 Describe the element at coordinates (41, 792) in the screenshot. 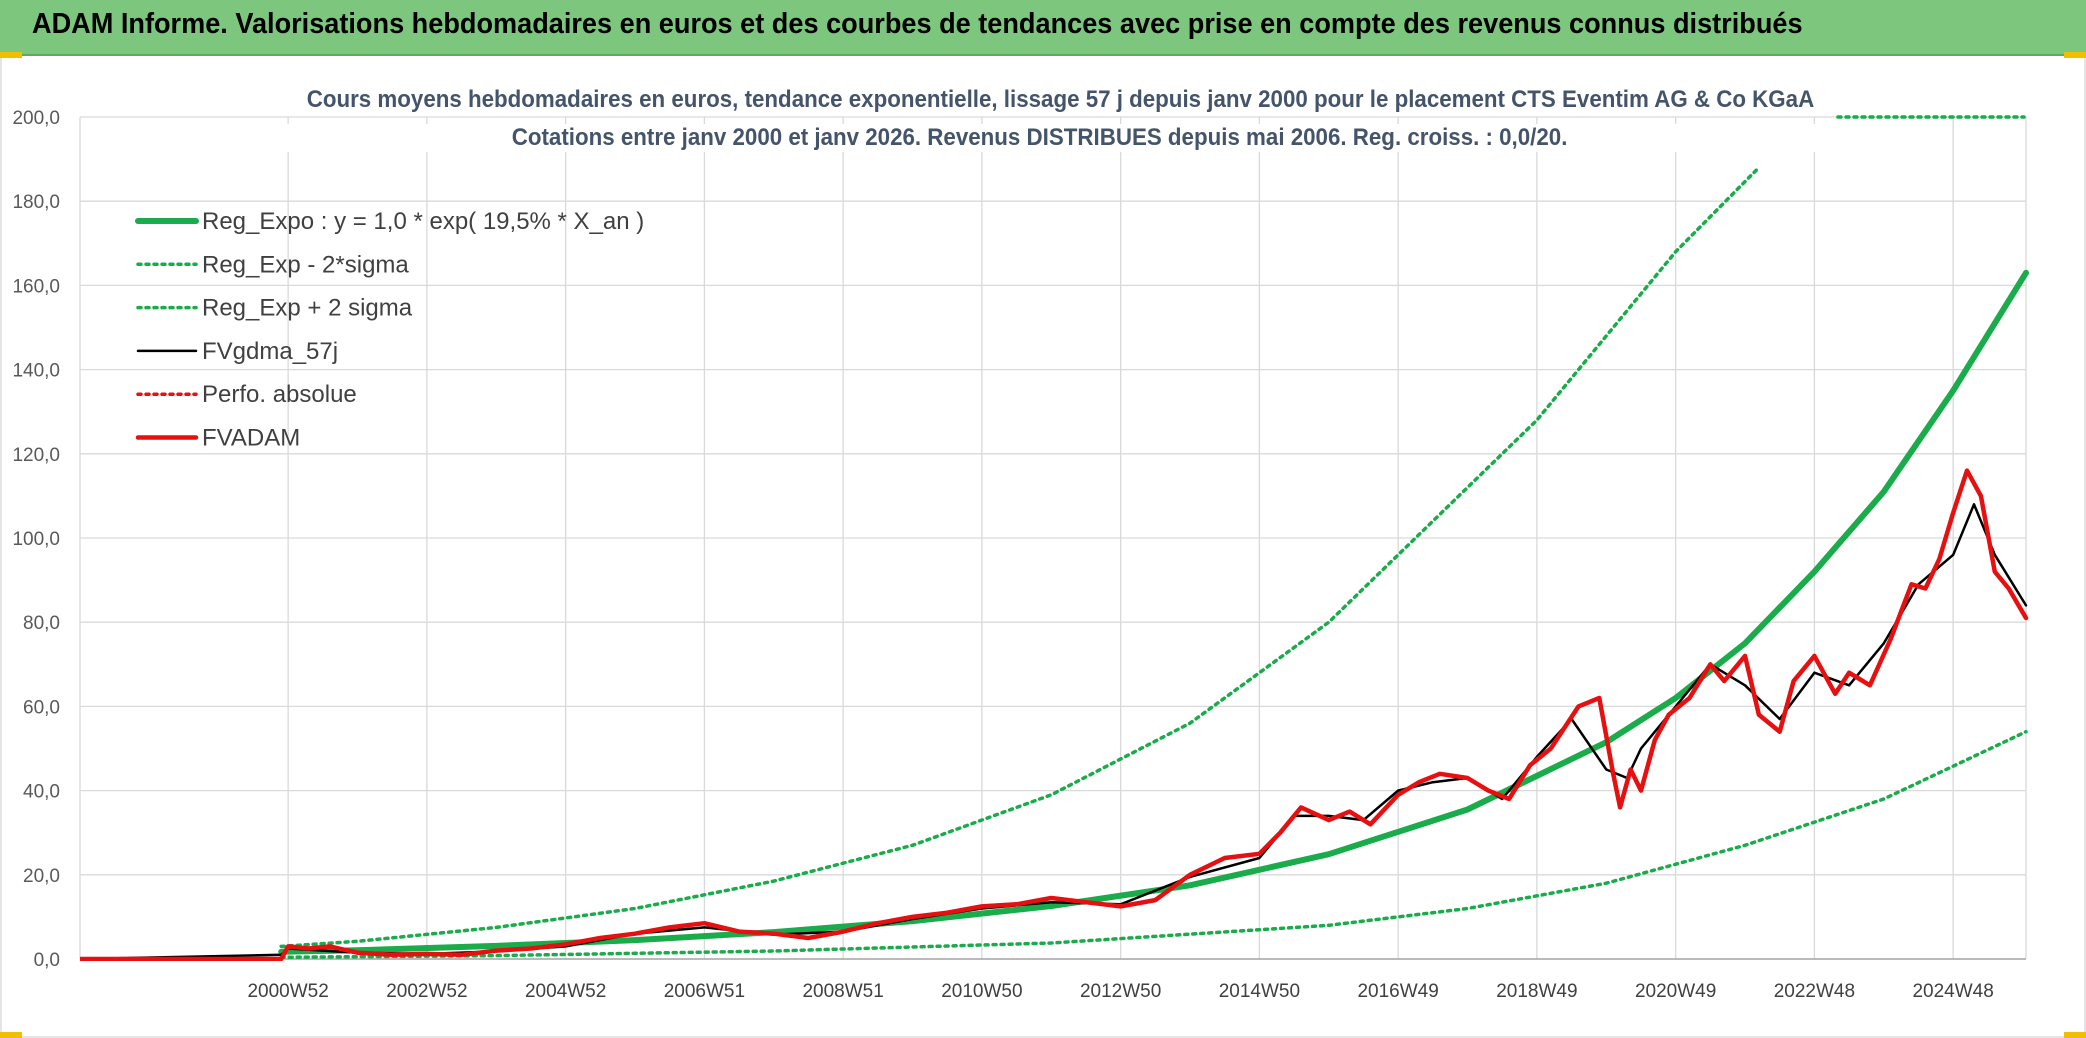

I see `y-tick-label: 40,0` at that location.